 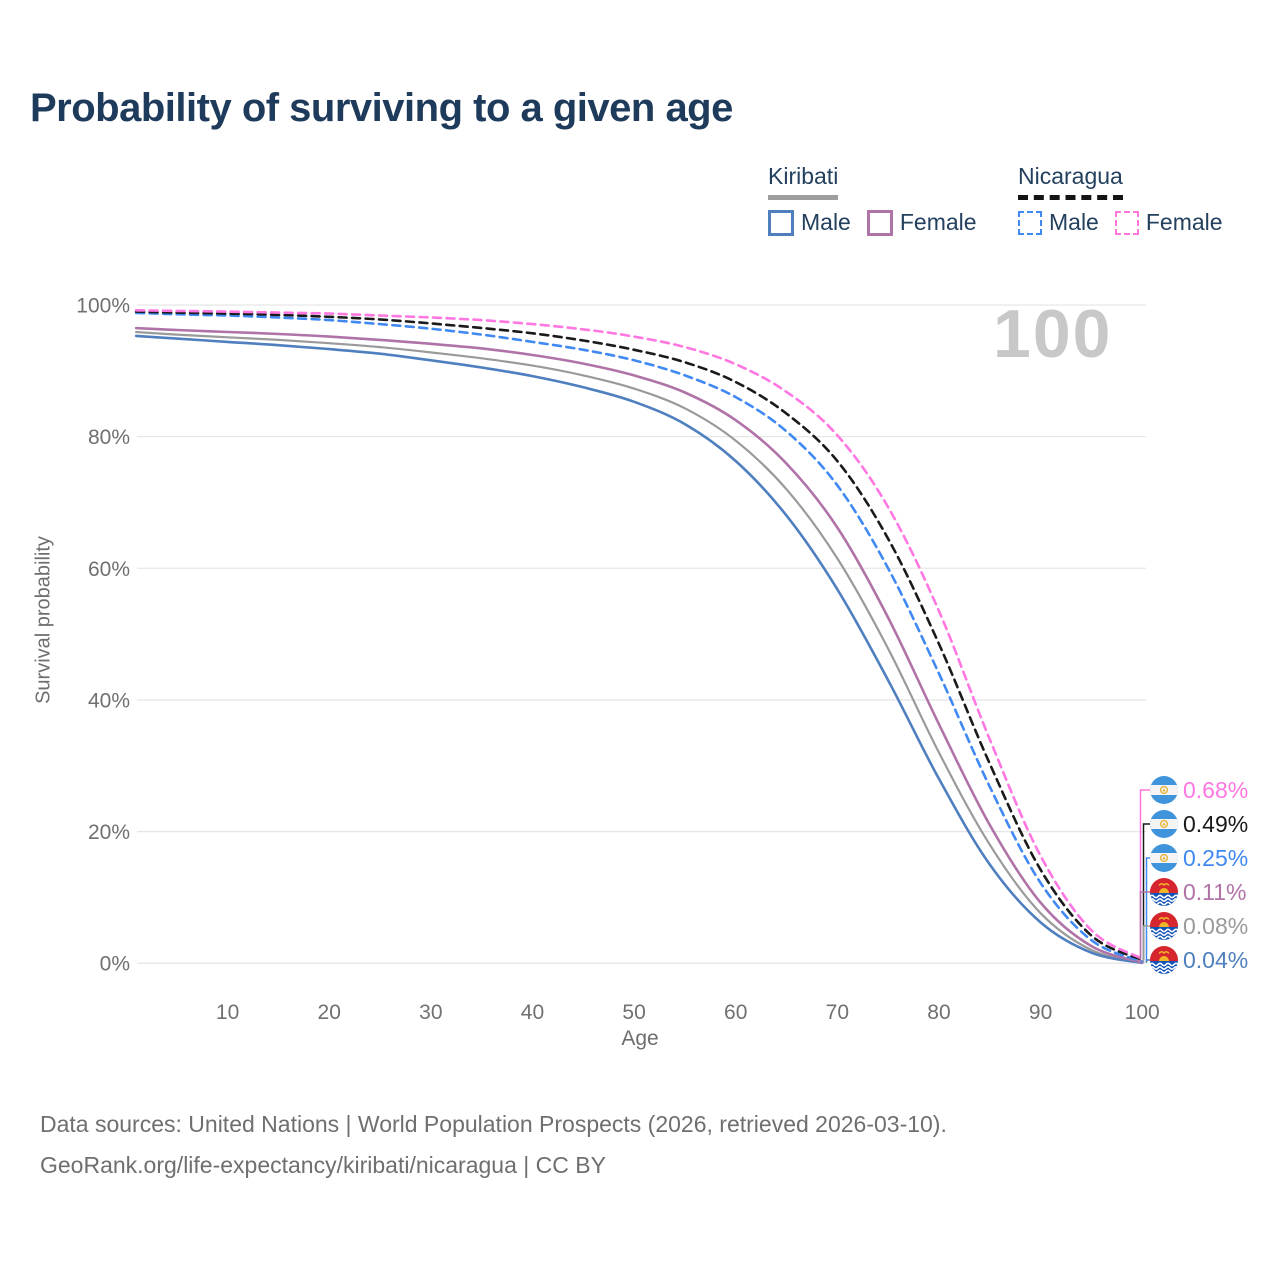 What do you see at coordinates (1030, 222) in the screenshot?
I see `nicaragua-male-swatch-icon` at bounding box center [1030, 222].